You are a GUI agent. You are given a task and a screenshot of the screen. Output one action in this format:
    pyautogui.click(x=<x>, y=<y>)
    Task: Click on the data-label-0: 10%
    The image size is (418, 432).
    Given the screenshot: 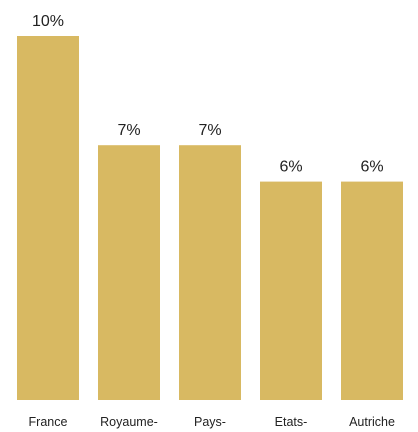 What is the action you would take?
    pyautogui.click(x=48, y=21)
    